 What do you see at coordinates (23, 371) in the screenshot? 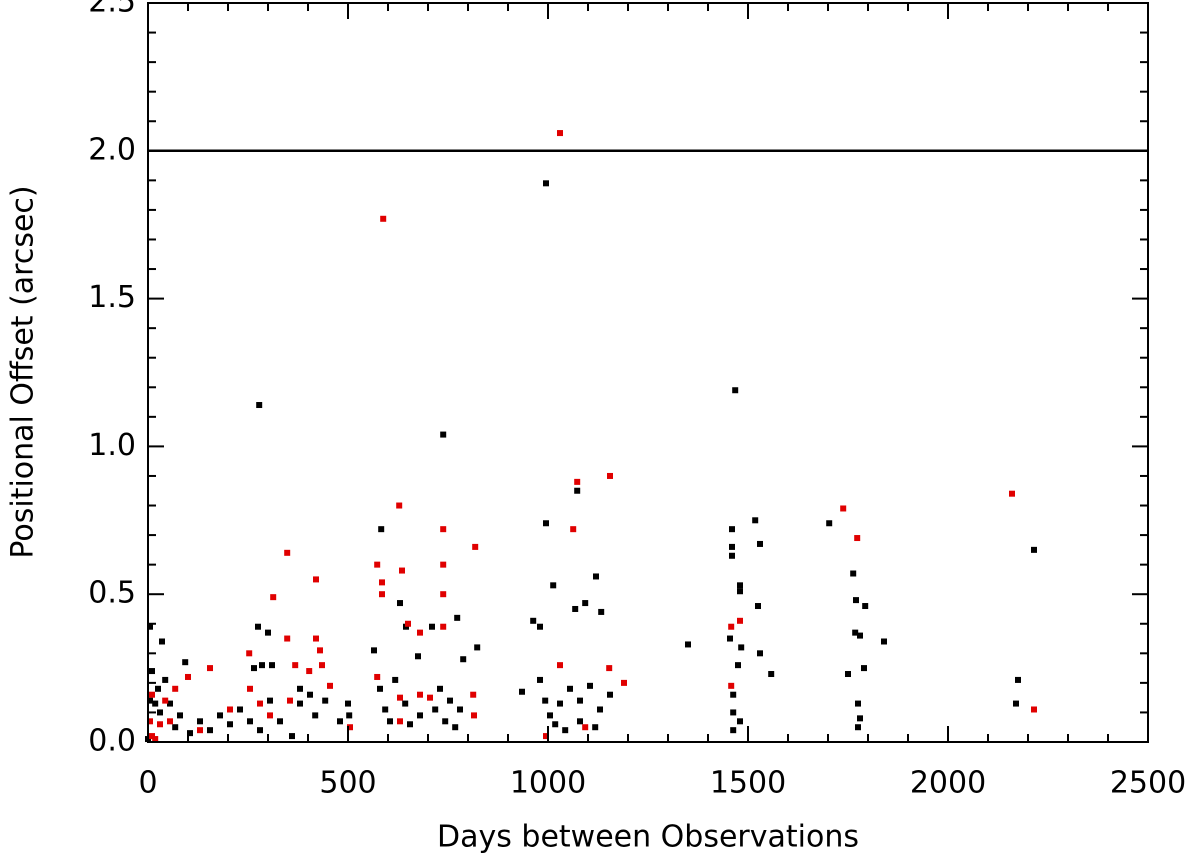
I see `y-axis-label: Positional Offset (arcsec)` at bounding box center [23, 371].